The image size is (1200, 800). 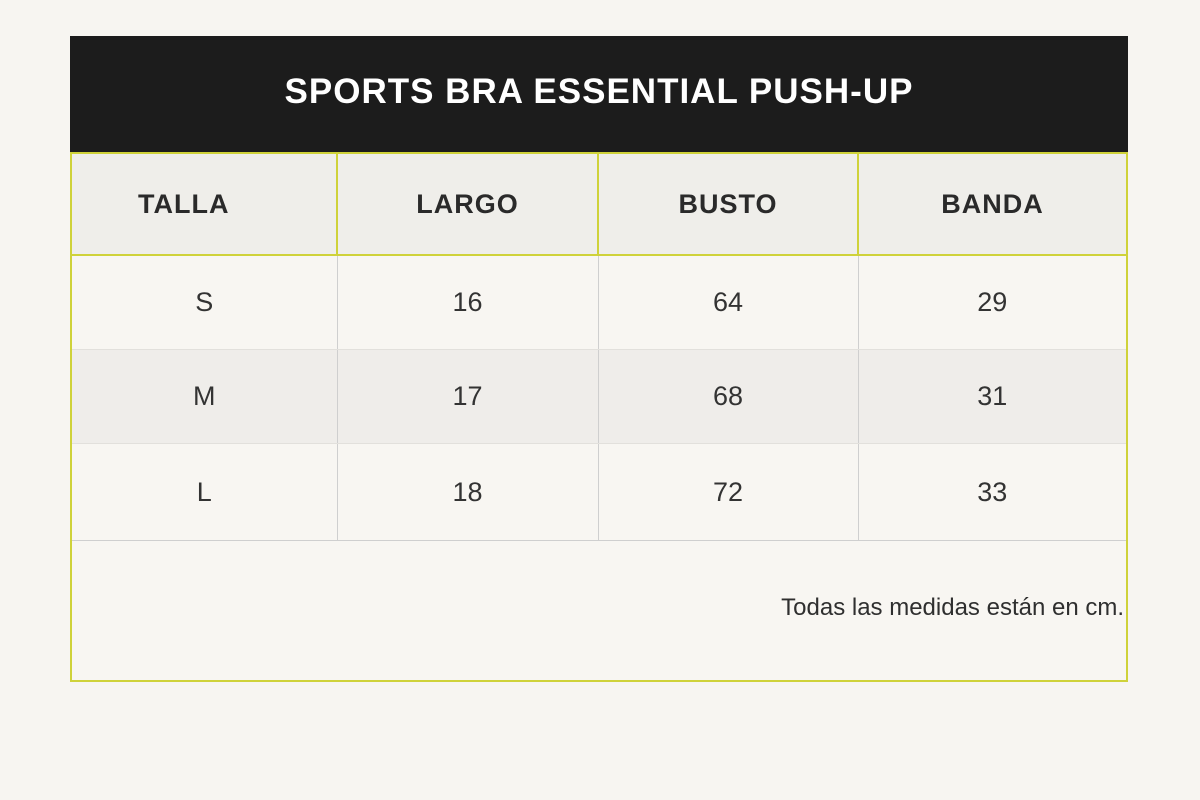 I want to click on title-bar: SPORTS BRA ESSENTIAL PUSH-UP, so click(x=599, y=94).